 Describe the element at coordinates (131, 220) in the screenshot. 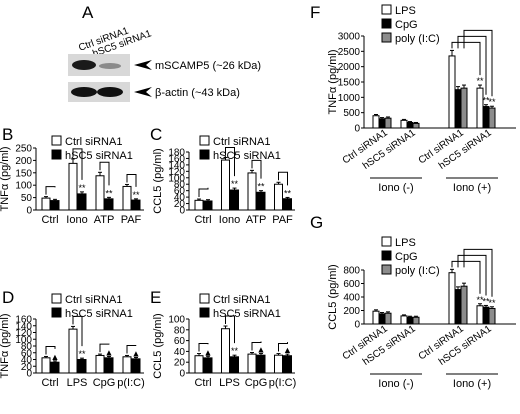

I see `chart-b-x-tick-label: PAF` at that location.